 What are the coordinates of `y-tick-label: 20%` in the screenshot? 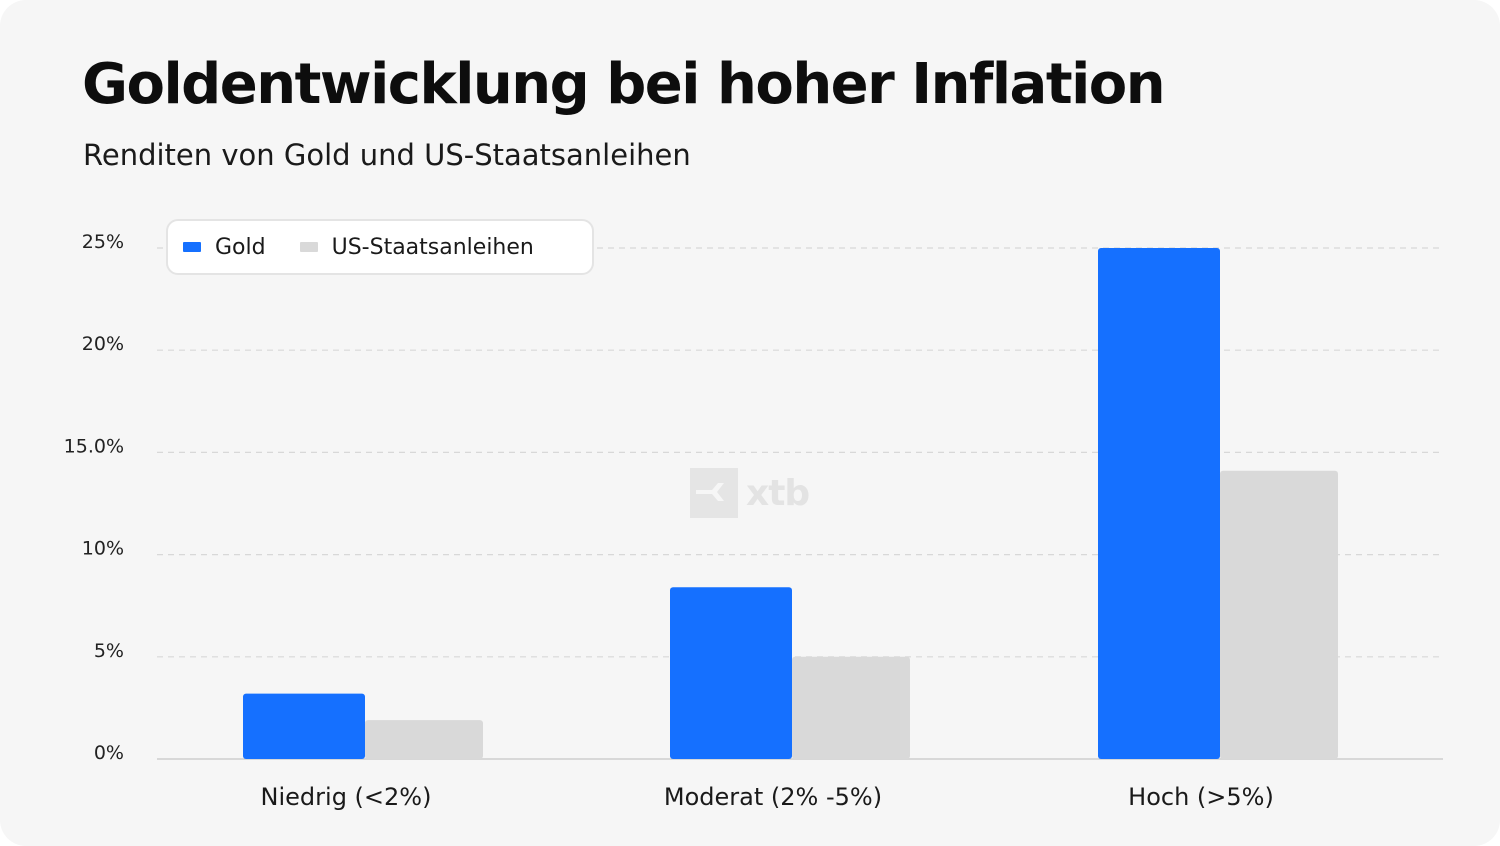 It's located at (103, 344).